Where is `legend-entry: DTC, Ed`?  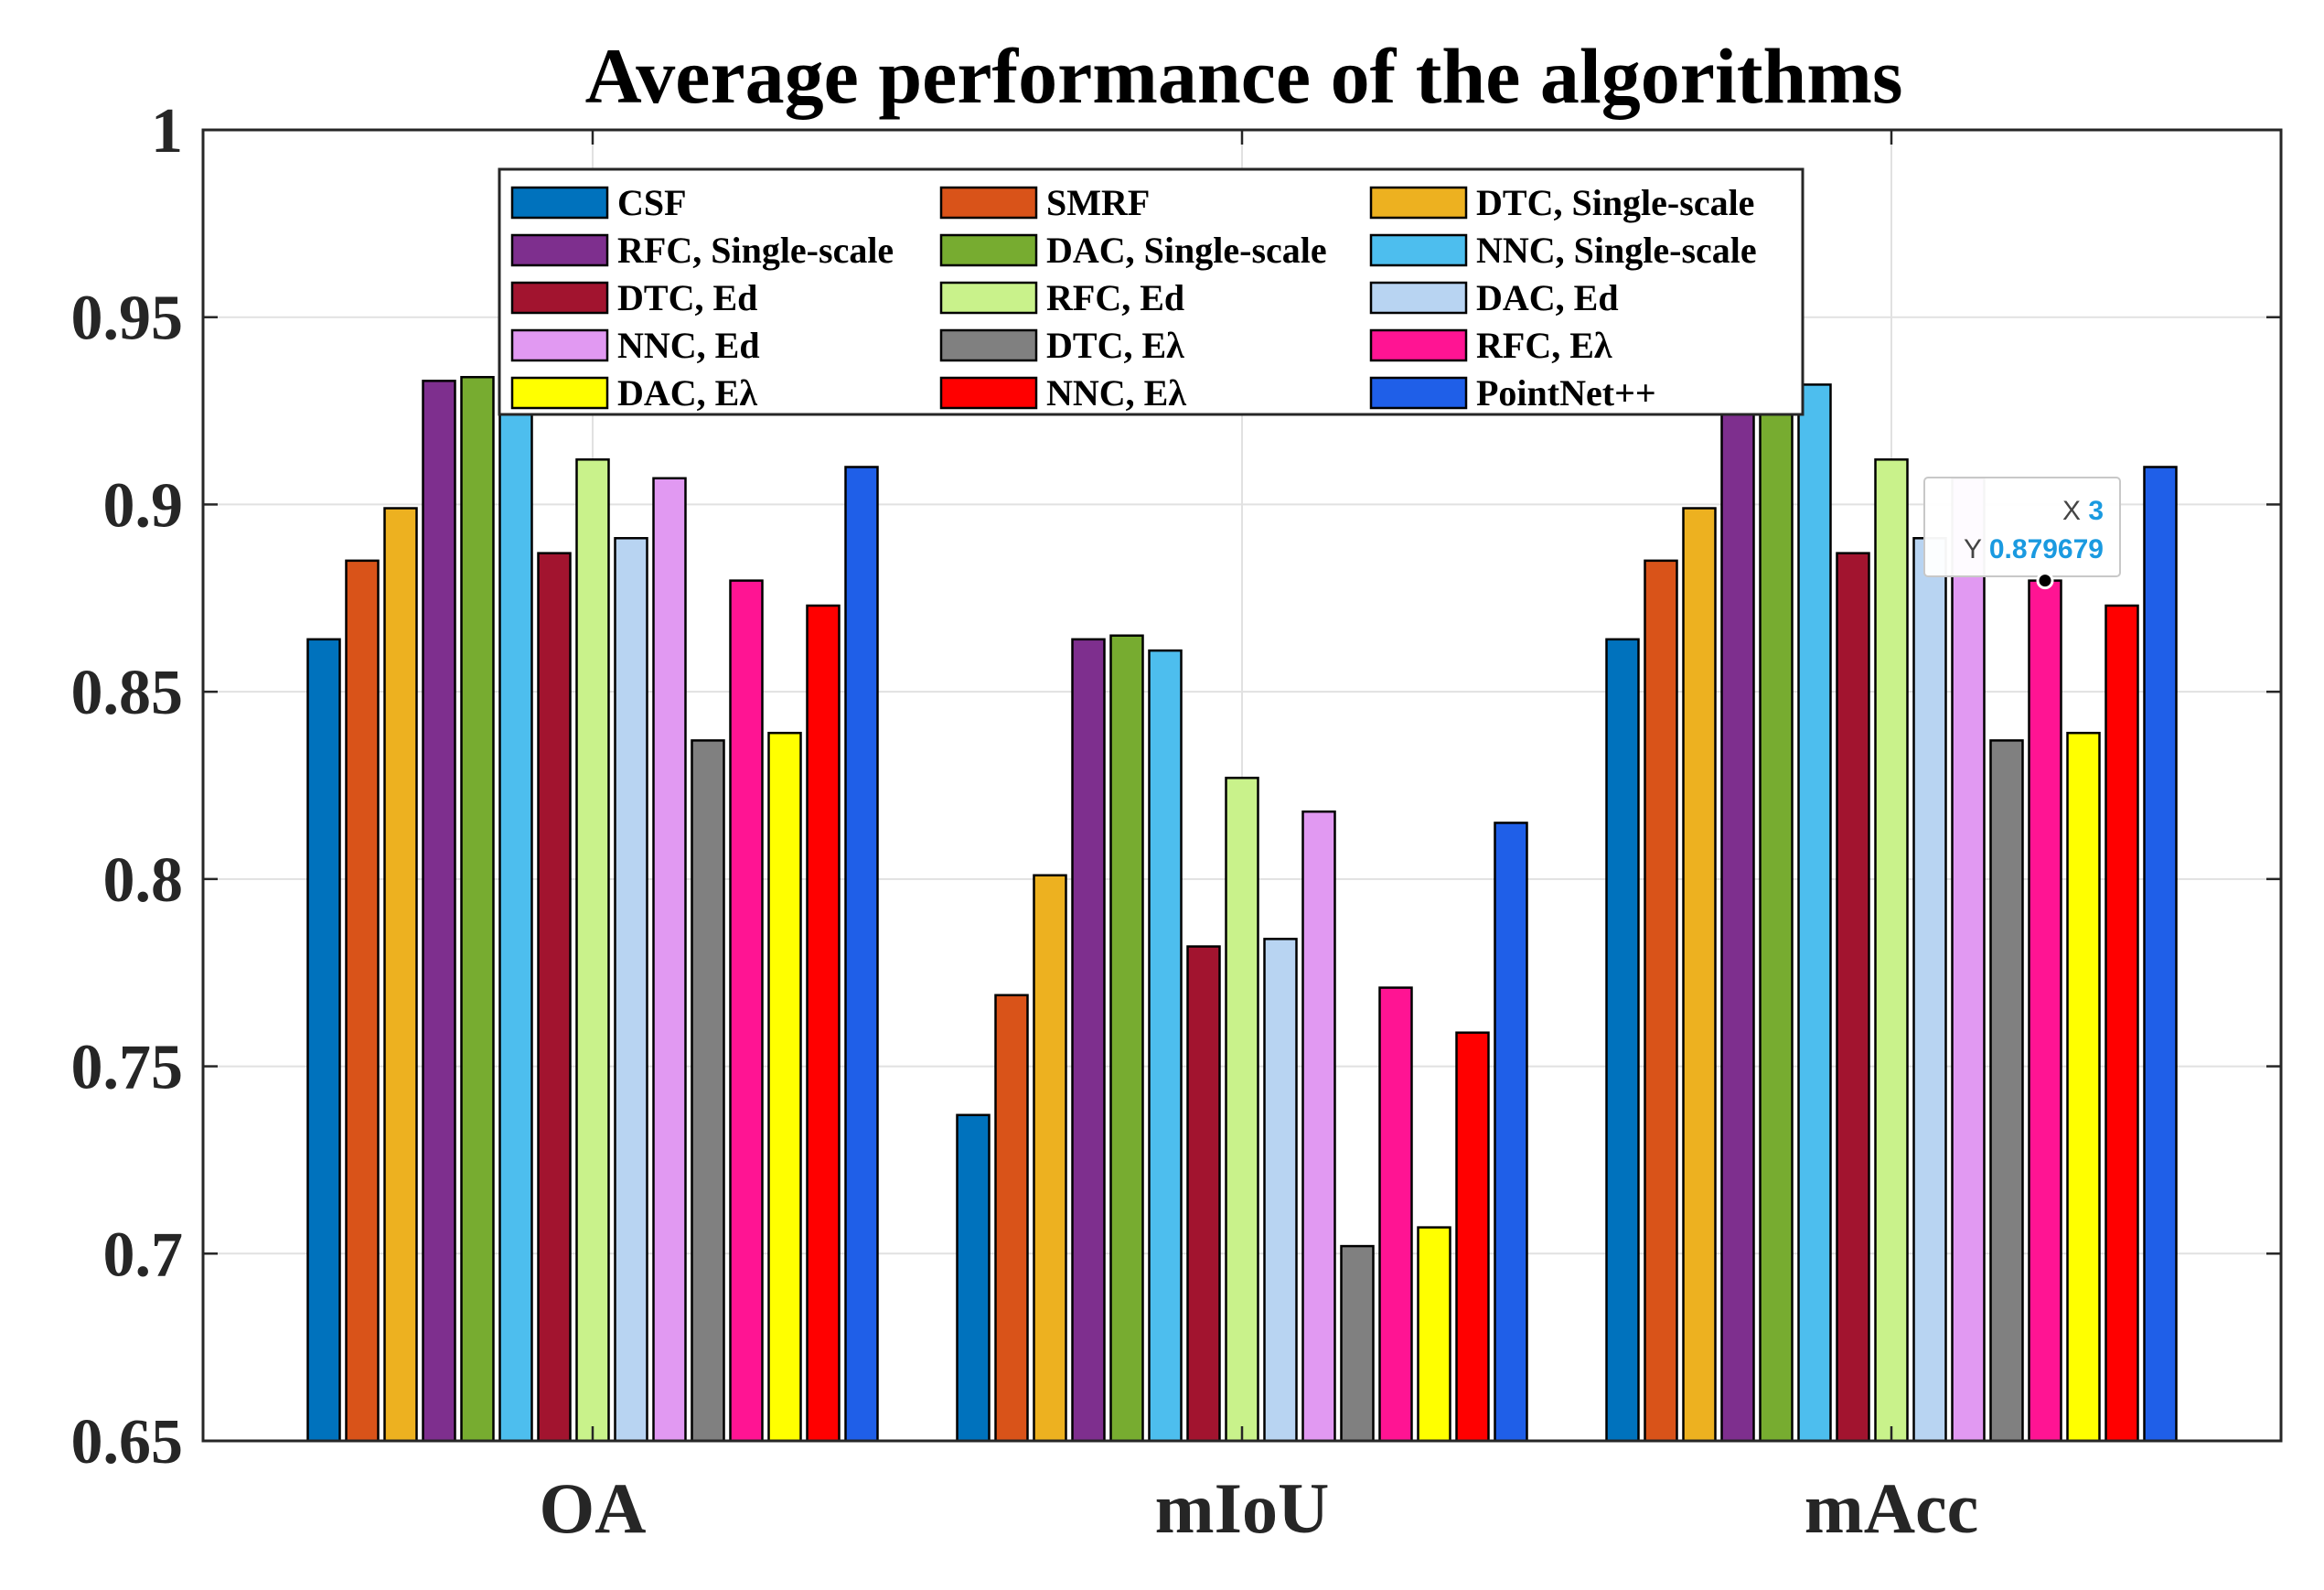
legend-entry: DTC, Ed is located at coordinates (633, 297).